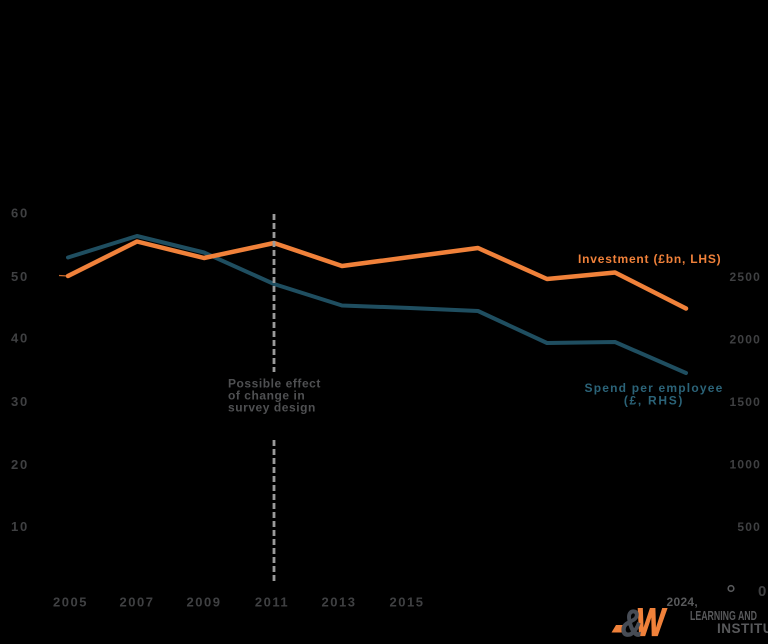  What do you see at coordinates (746, 402) in the screenshot?
I see `svg-text: 1500` at bounding box center [746, 402].